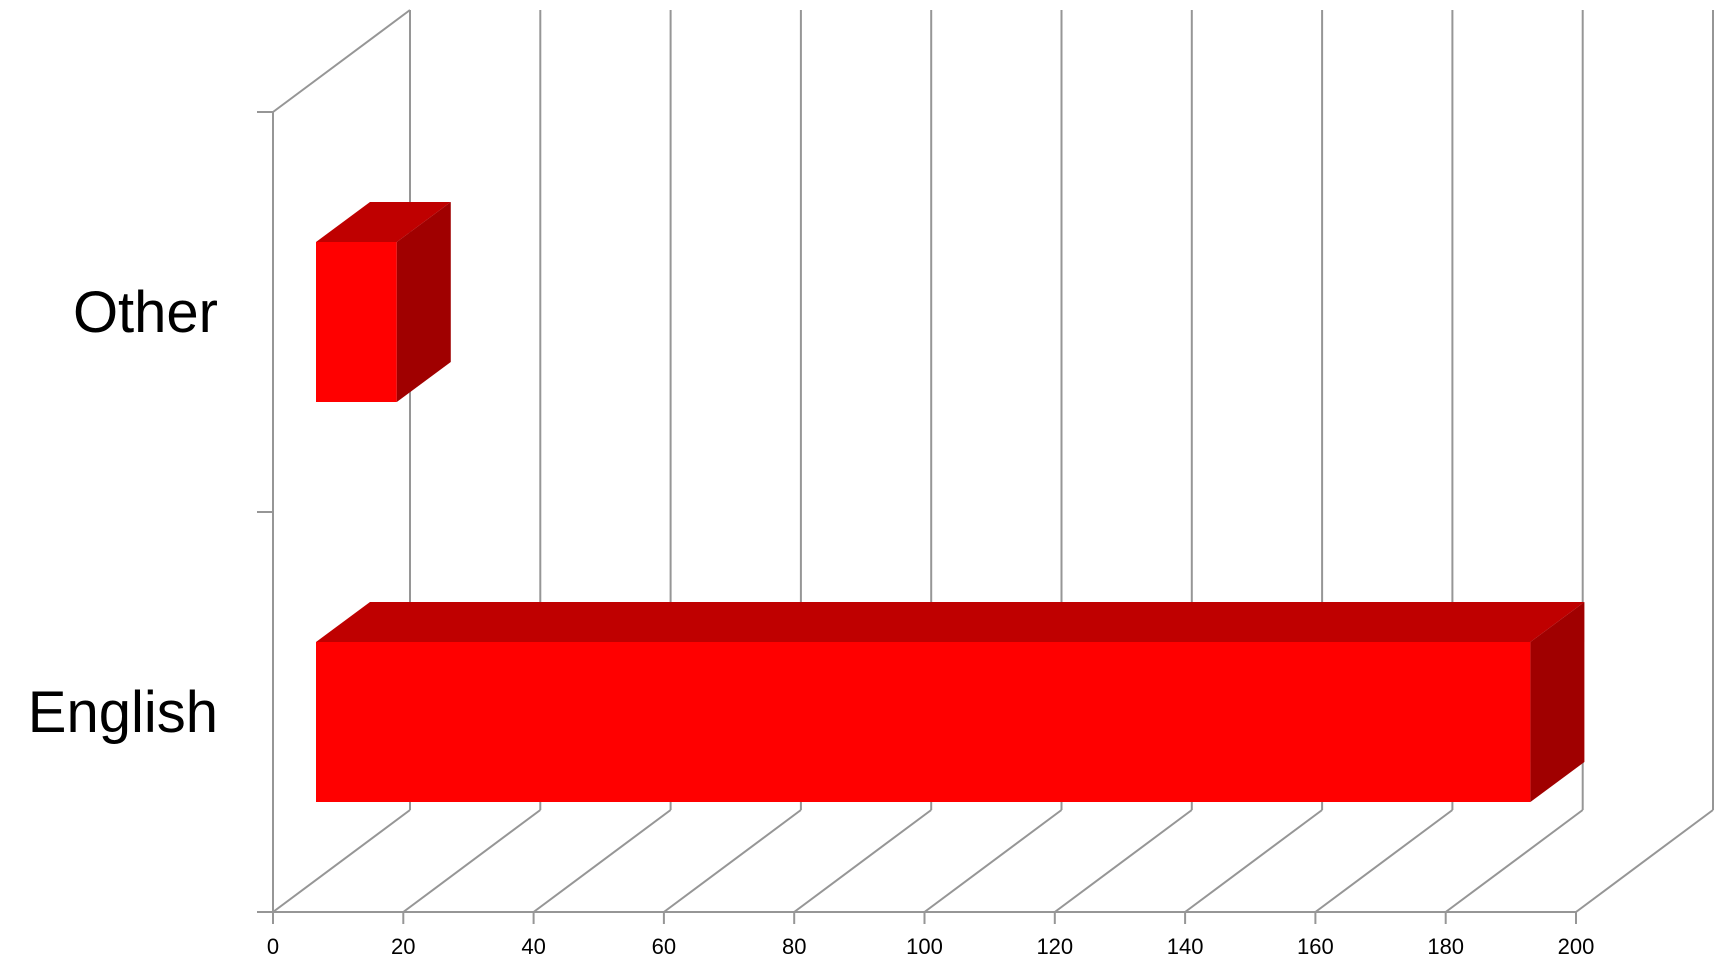 The height and width of the screenshot is (957, 1719). Describe the element at coordinates (924, 945) in the screenshot. I see `x-tick-label: 100` at that location.